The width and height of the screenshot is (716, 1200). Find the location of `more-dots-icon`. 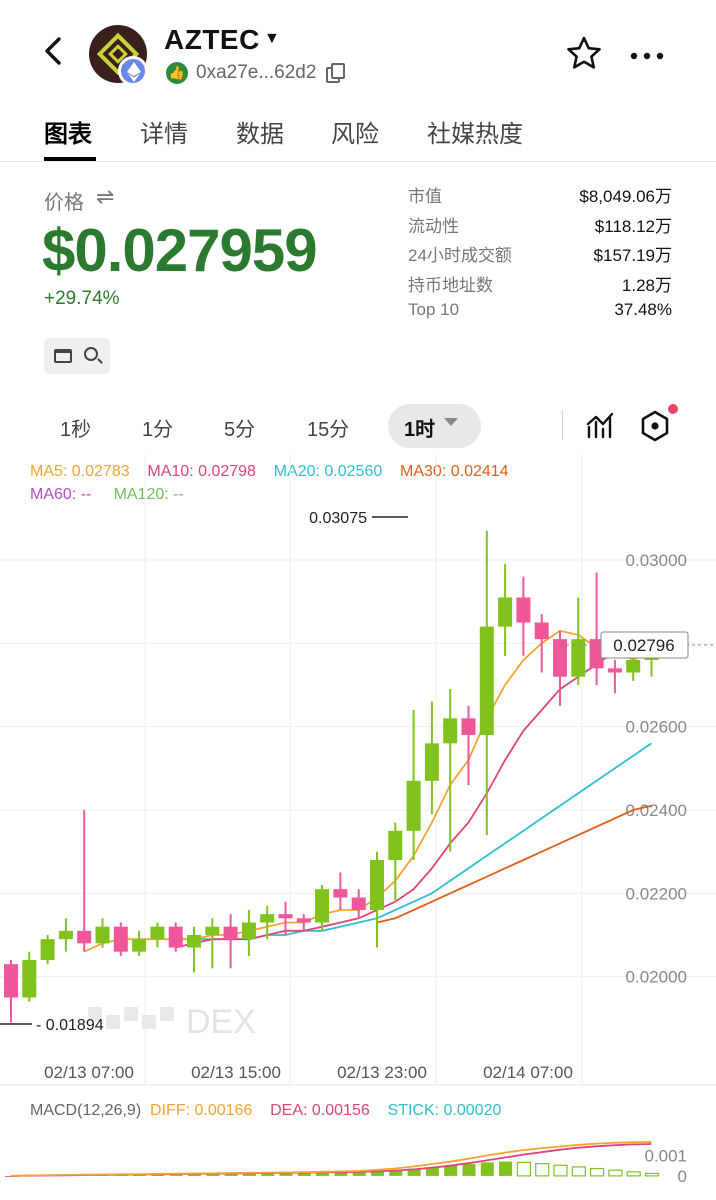

more-dots-icon is located at coordinates (647, 56).